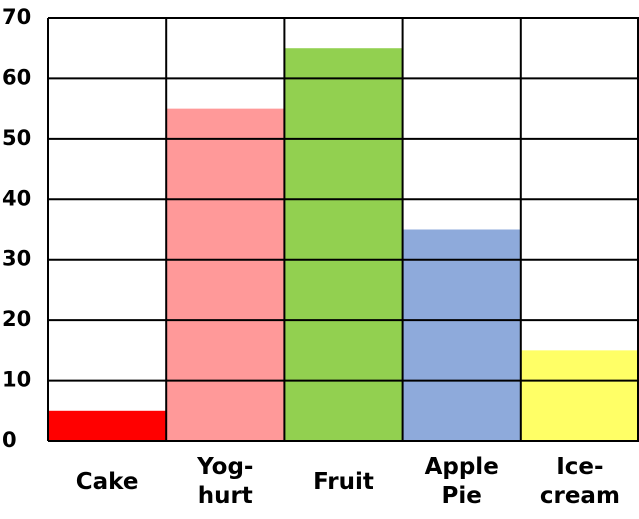 The image size is (639, 519). What do you see at coordinates (343, 481) in the screenshot?
I see `x-tick-label: Fruit` at bounding box center [343, 481].